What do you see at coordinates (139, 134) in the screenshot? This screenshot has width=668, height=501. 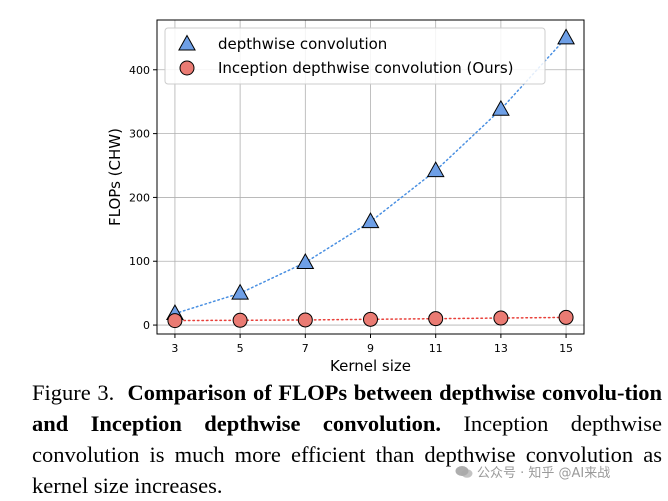 I see `y-tick-label: 300` at bounding box center [139, 134].